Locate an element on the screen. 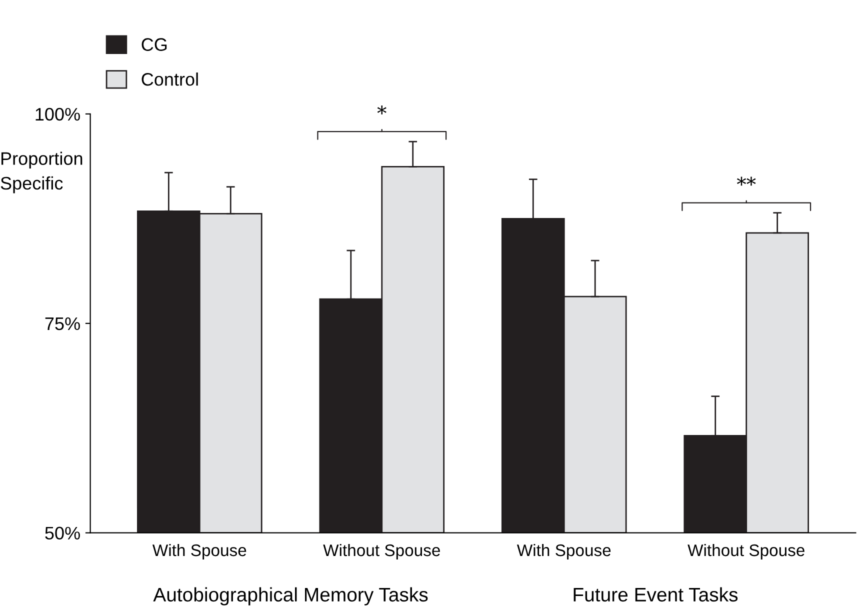 The height and width of the screenshot is (616, 860). legend-label: Control is located at coordinates (170, 79).